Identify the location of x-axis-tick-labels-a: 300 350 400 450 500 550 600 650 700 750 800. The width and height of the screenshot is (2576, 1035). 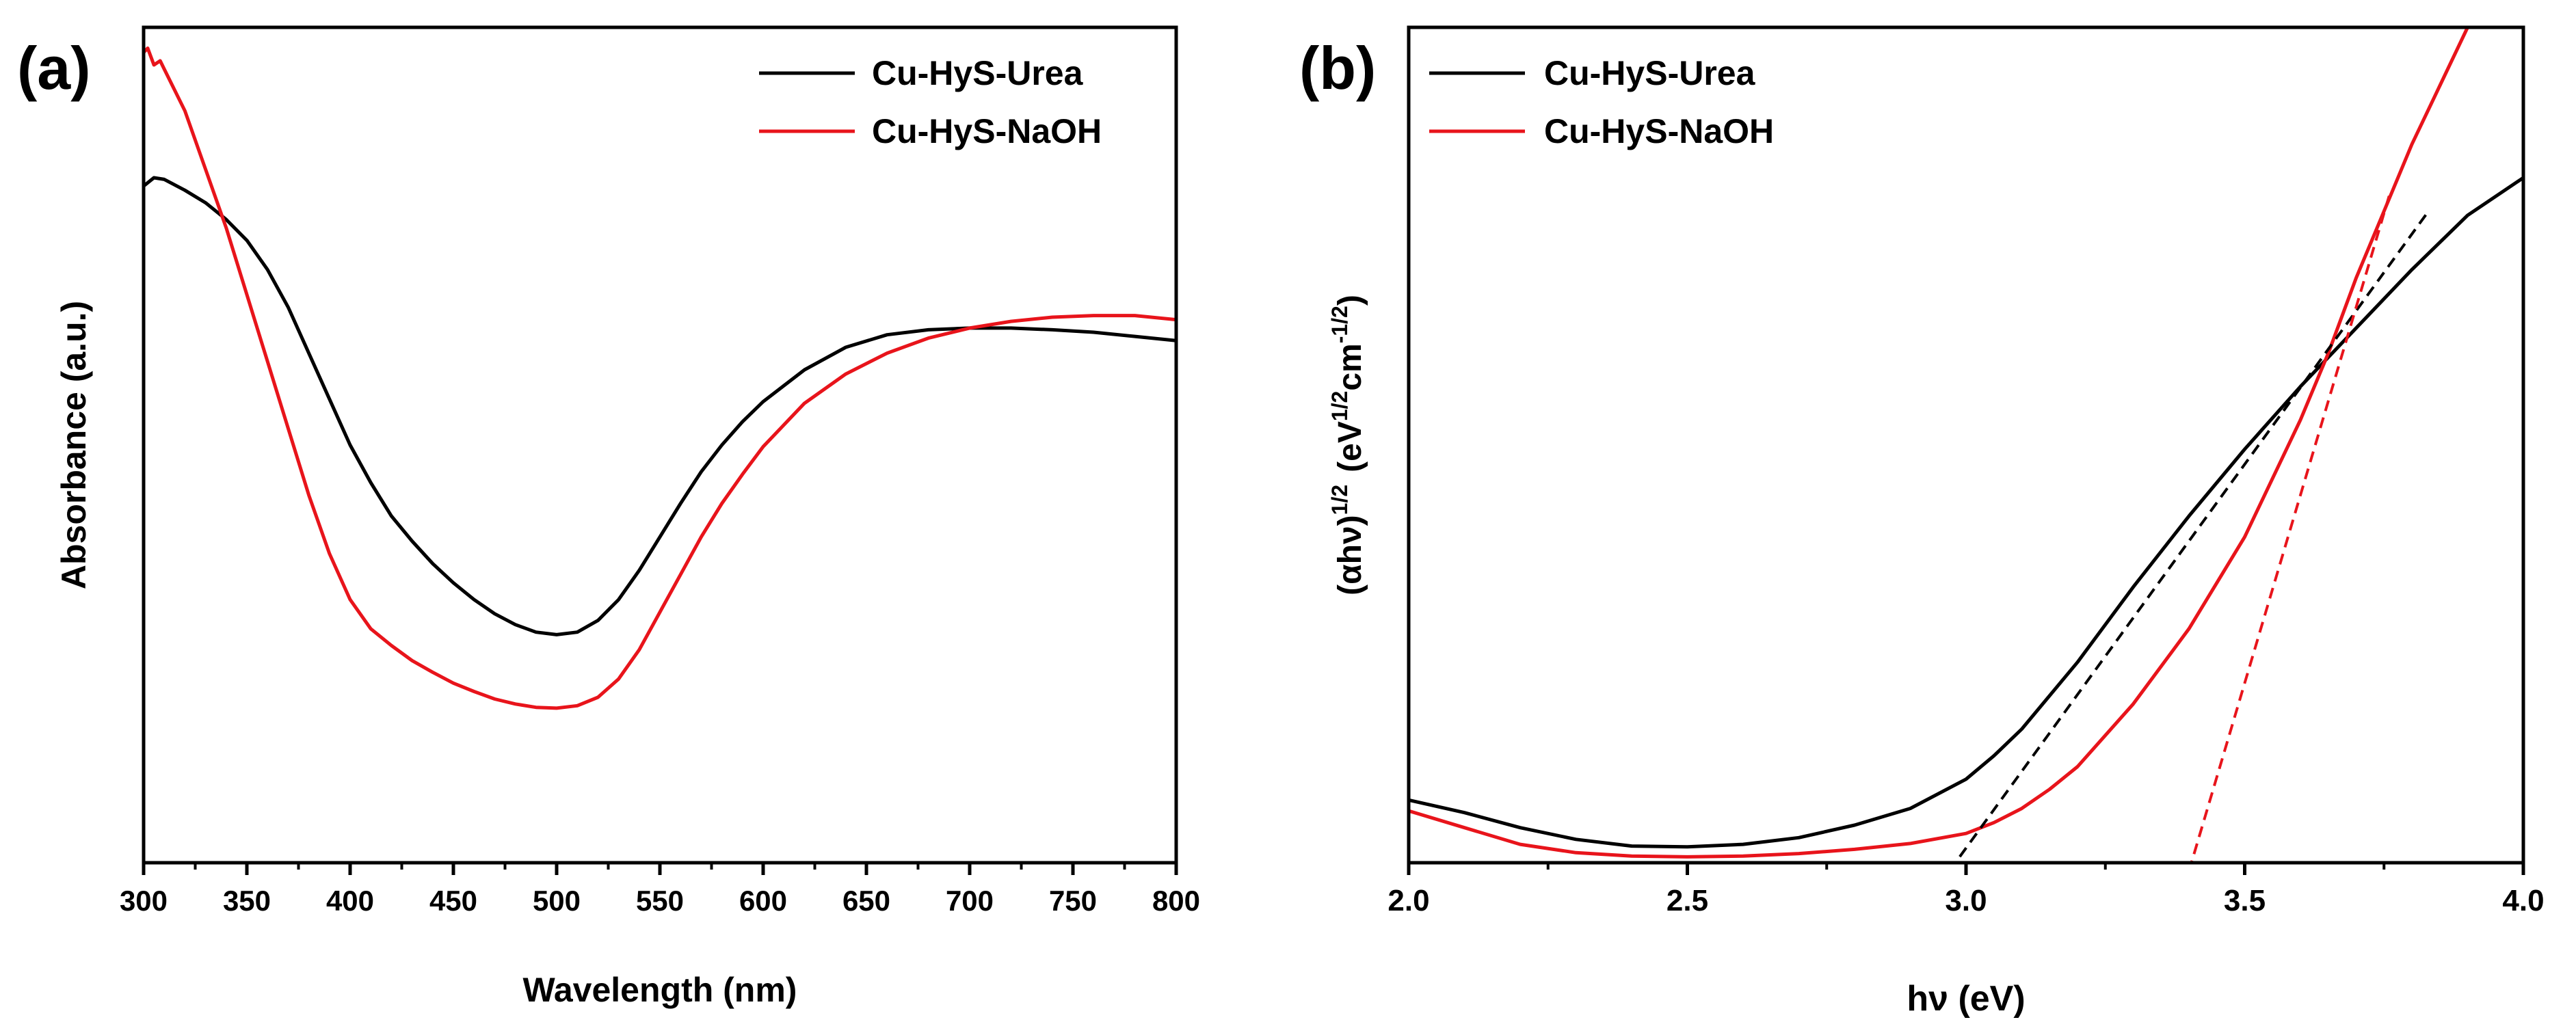
(660, 901).